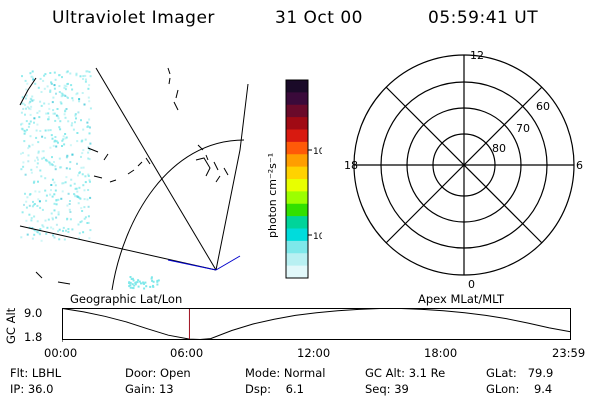 The width and height of the screenshot is (600, 400). I want to click on timeline-left-title: Geographic Lat/Lon, so click(126, 299).